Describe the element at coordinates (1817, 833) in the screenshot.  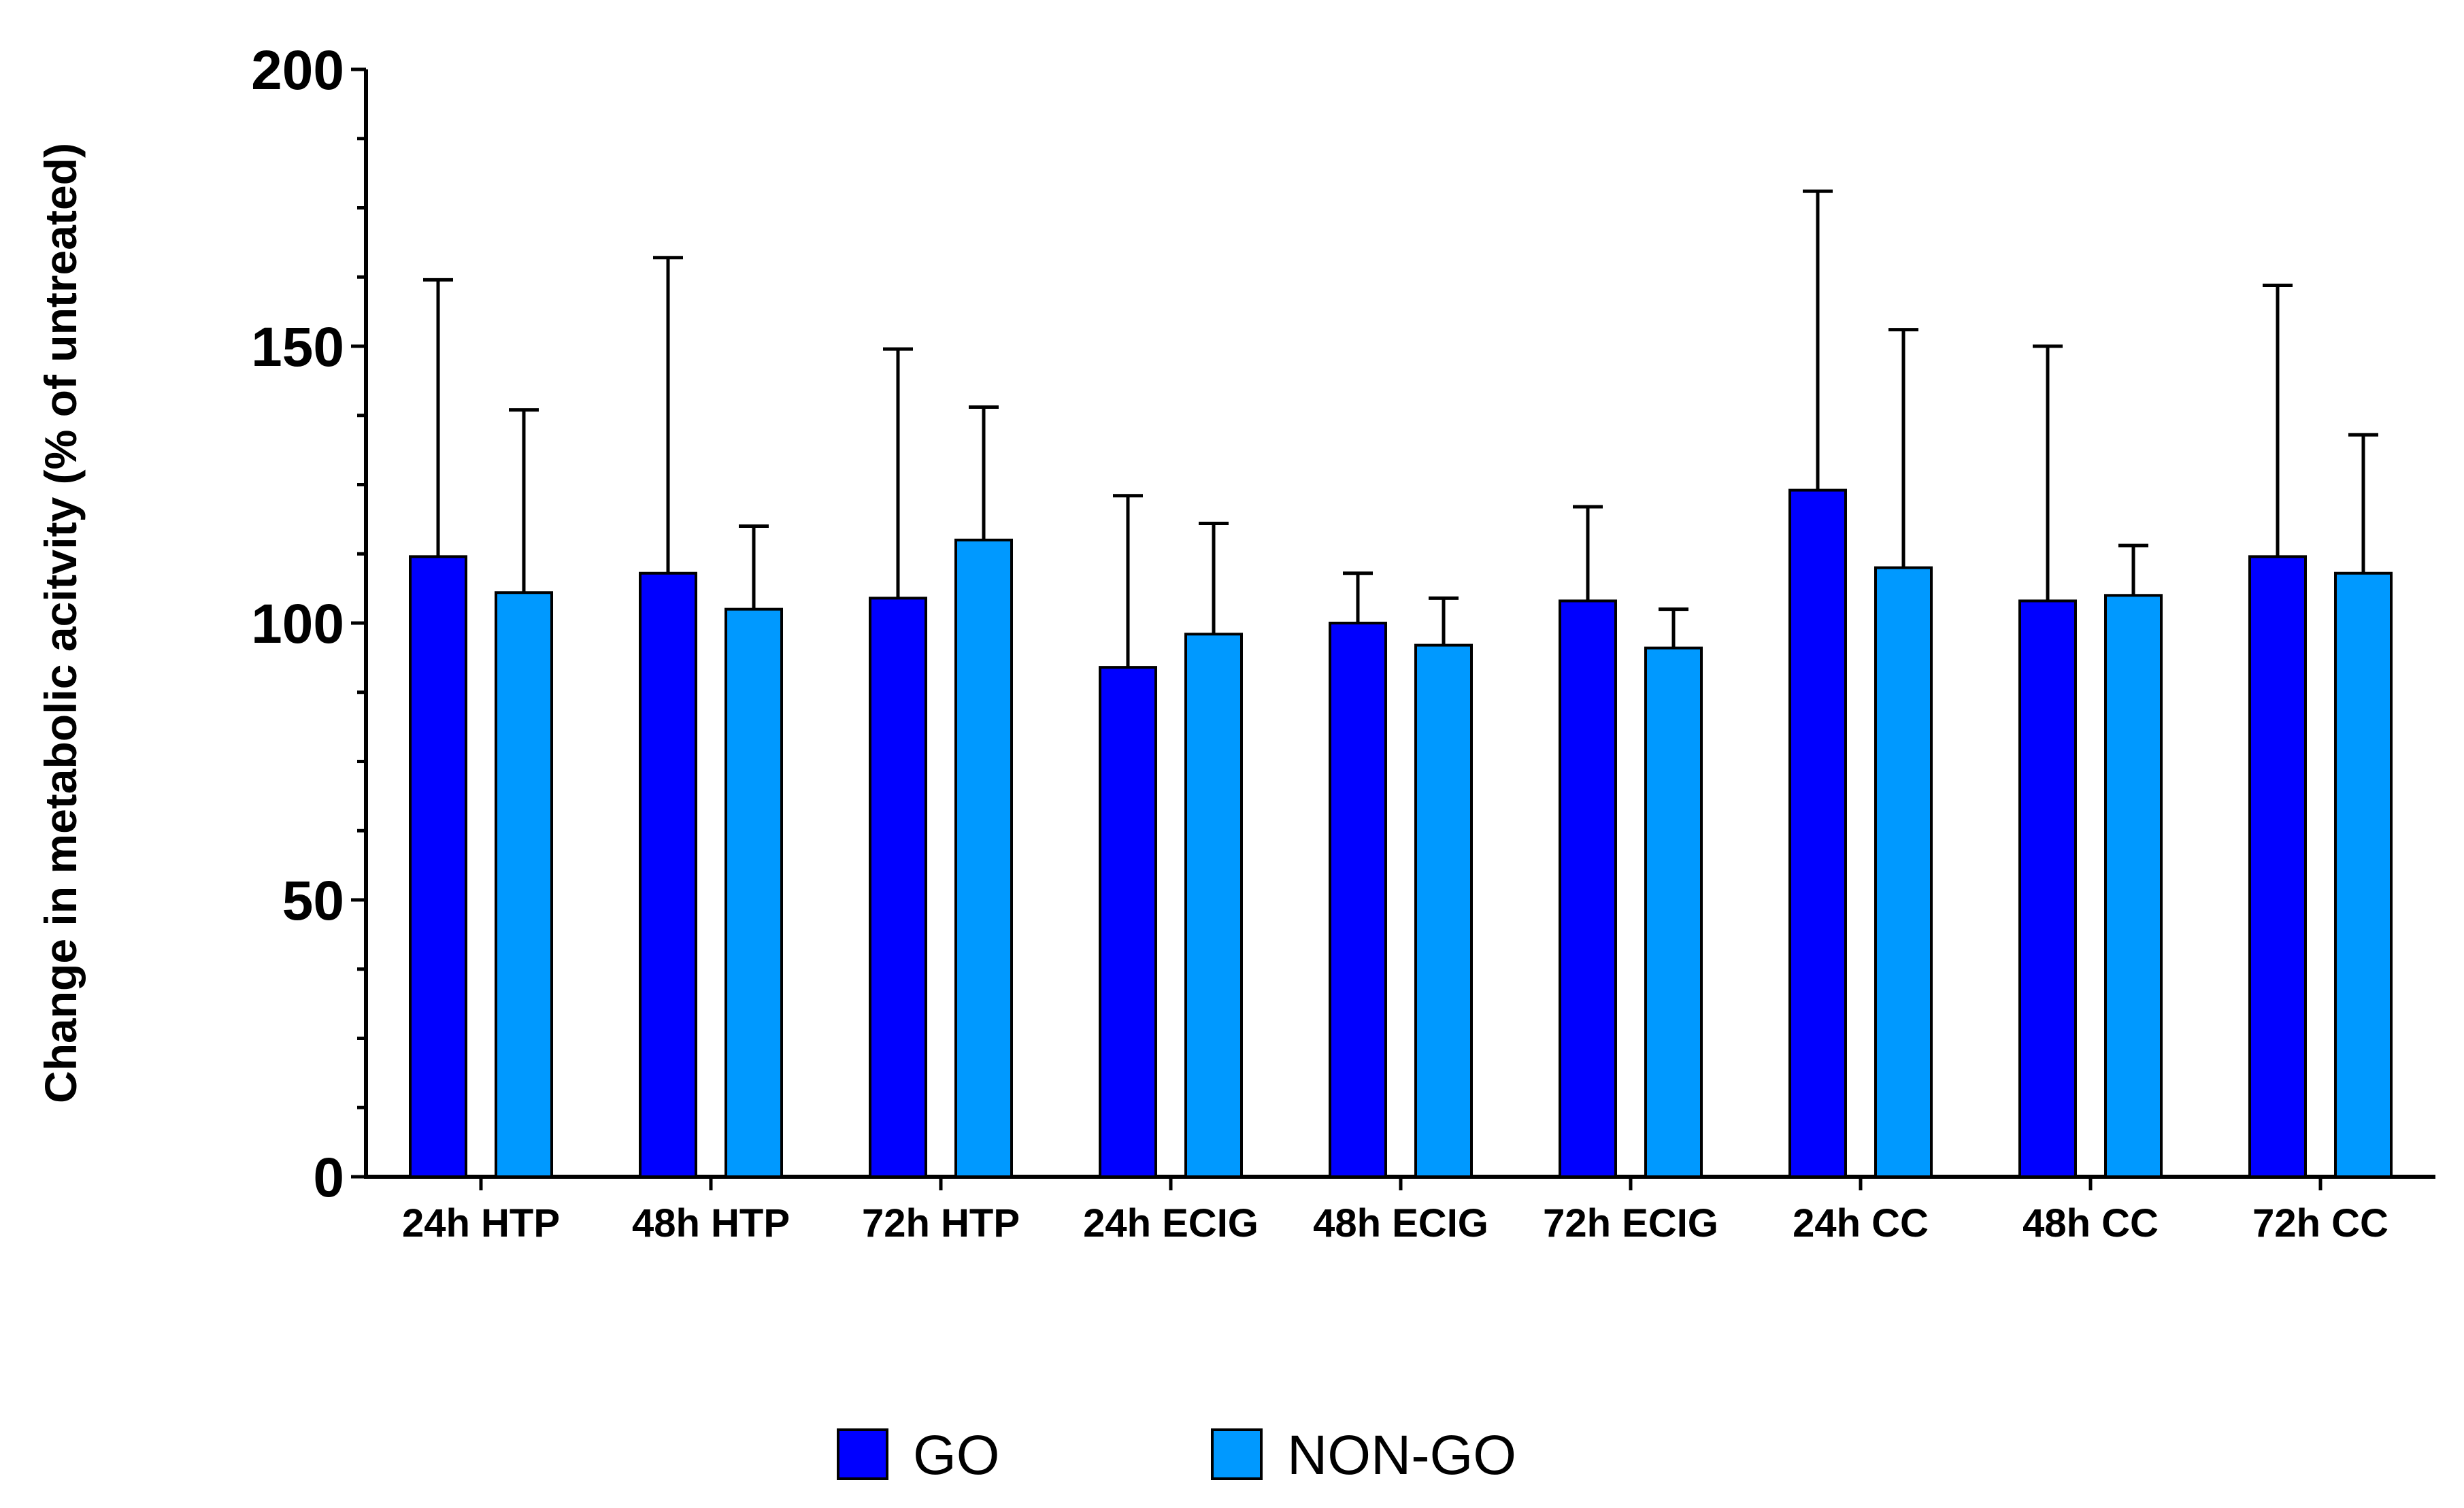
I see `bar-go-24h-cc` at that location.